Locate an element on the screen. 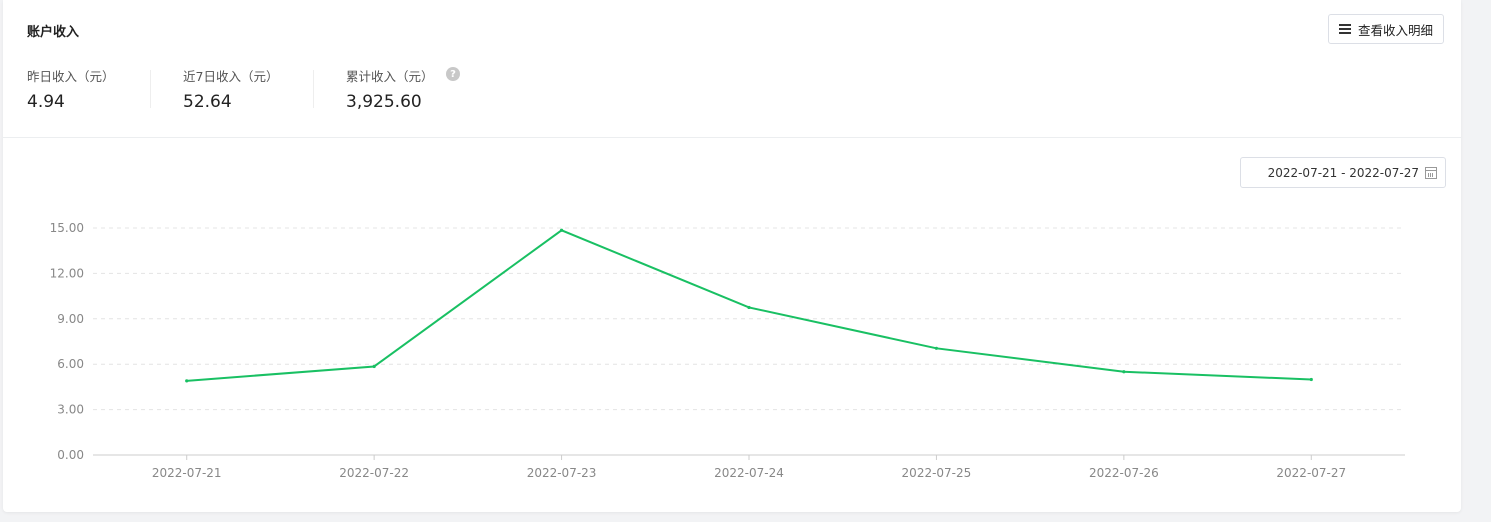  question-circle-icon: ? is located at coordinates (453, 74).